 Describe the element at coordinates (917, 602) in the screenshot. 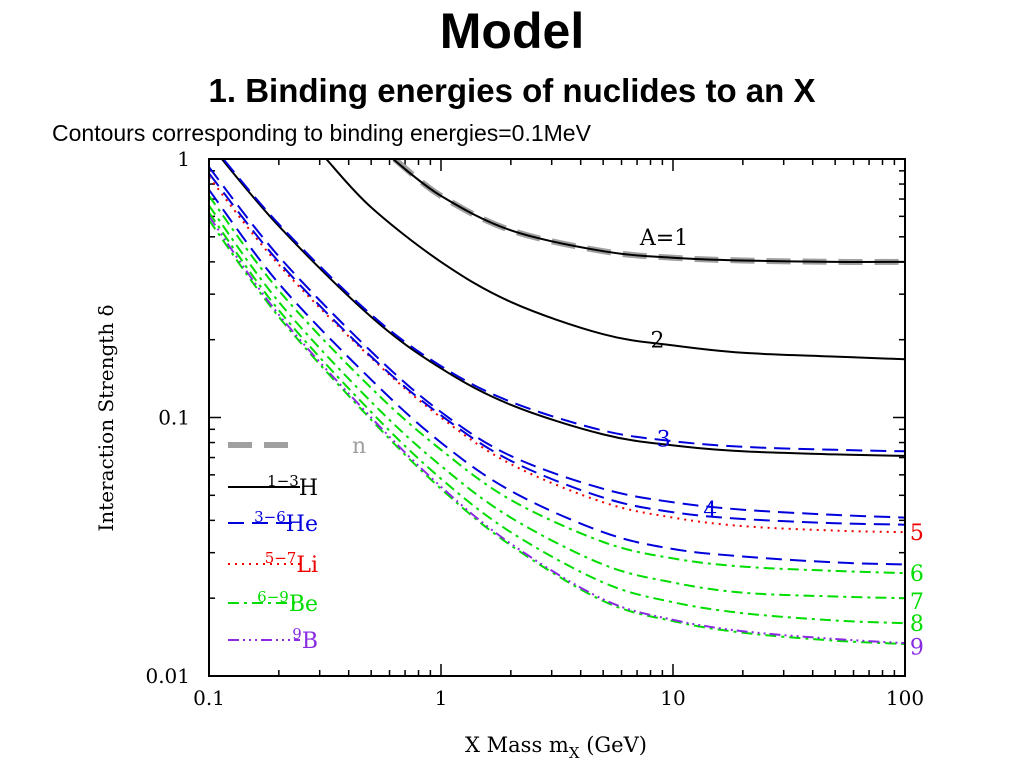

I see `curve-label: 7` at that location.